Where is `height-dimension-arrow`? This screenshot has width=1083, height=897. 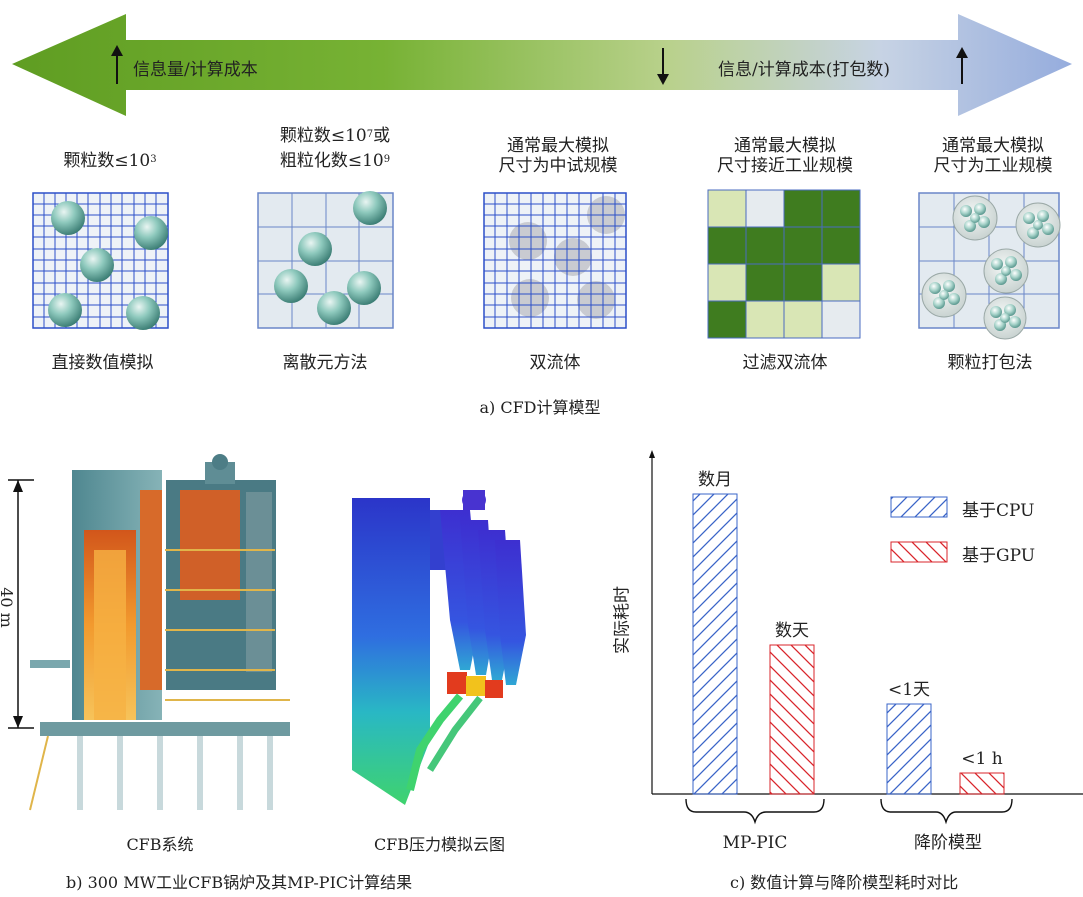
height-dimension-arrow is located at coordinates (21, 604).